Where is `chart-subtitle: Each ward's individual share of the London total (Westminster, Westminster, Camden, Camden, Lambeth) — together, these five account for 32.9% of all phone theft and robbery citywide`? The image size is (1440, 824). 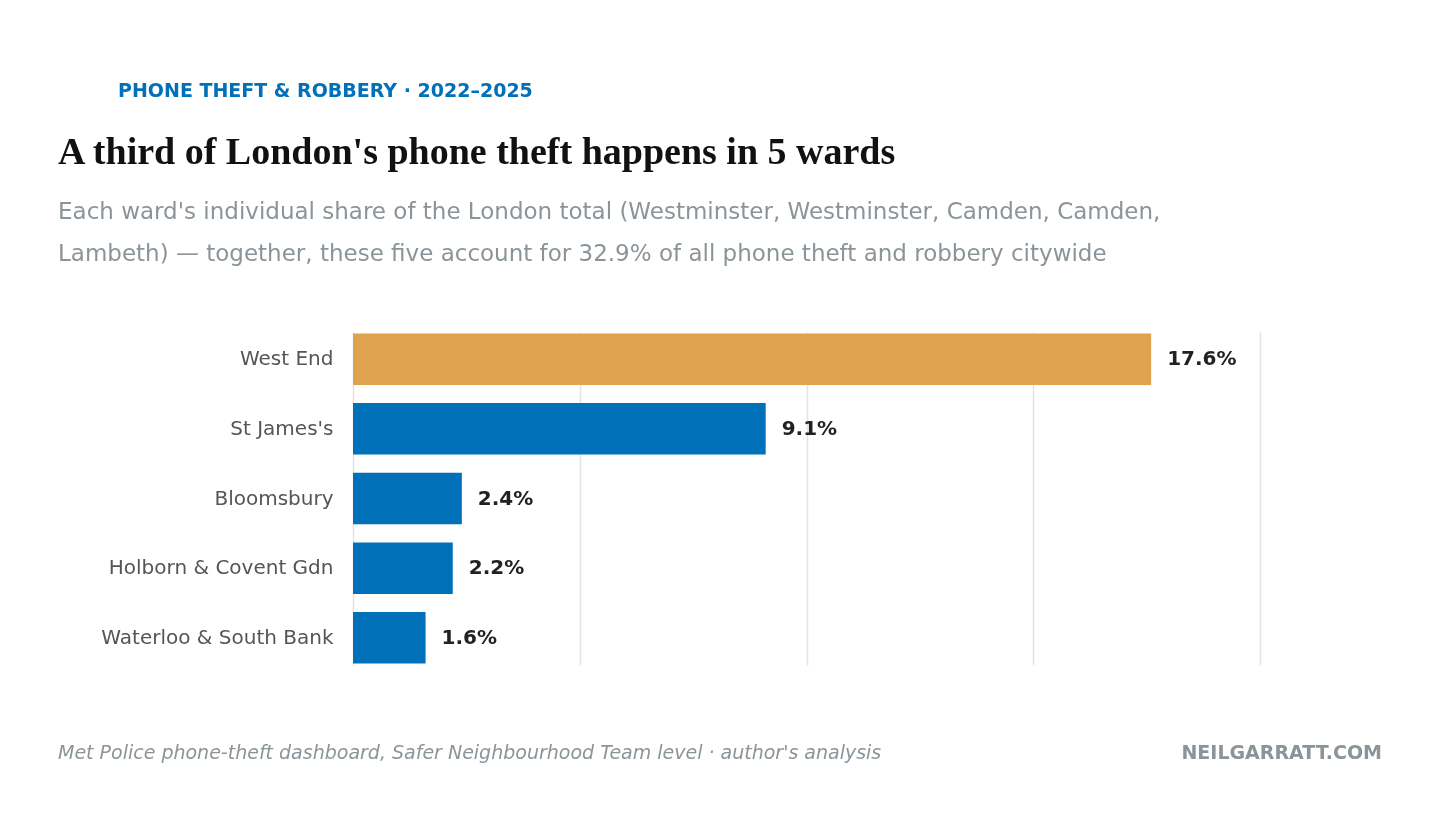 chart-subtitle: Each ward's individual share of the London total (Westminster, Westminster, Camden, Camden, Lambeth) — together, these five account for 32.9% of all phone theft and robbery citywide is located at coordinates (609, 232).